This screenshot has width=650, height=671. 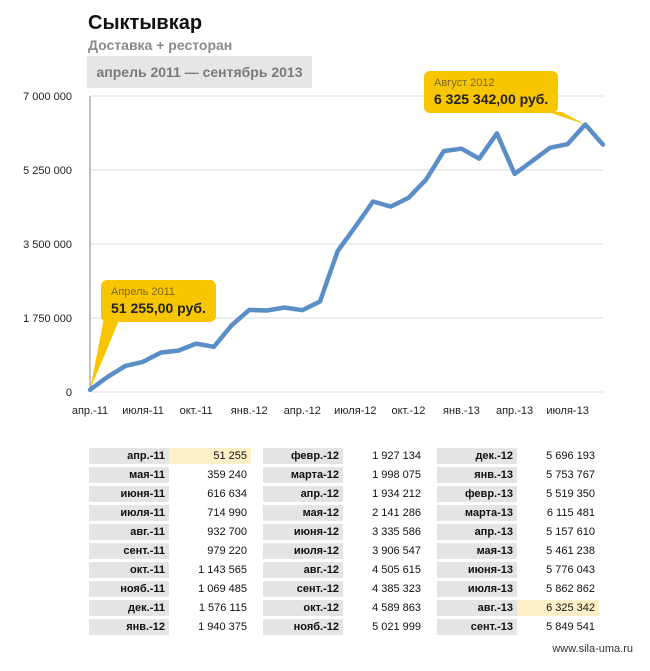 I want to click on month-cell: апр.-13, so click(x=477, y=532).